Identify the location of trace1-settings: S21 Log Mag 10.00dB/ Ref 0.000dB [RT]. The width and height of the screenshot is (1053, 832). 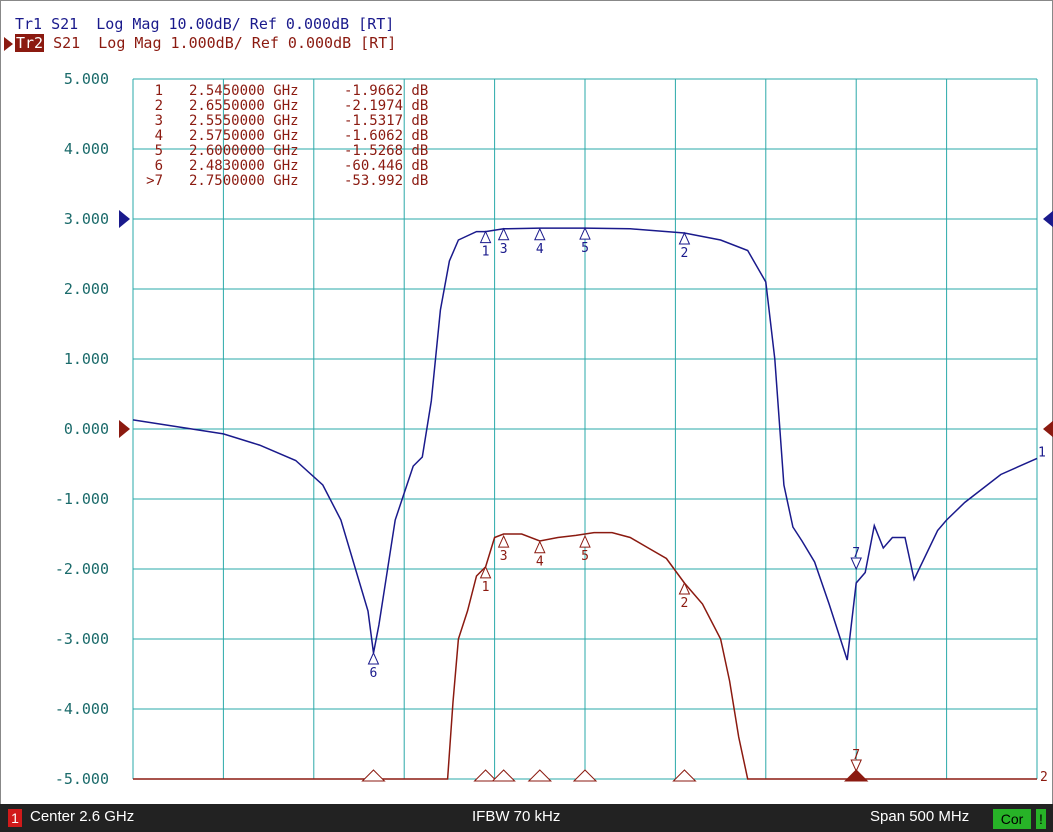
(218, 24).